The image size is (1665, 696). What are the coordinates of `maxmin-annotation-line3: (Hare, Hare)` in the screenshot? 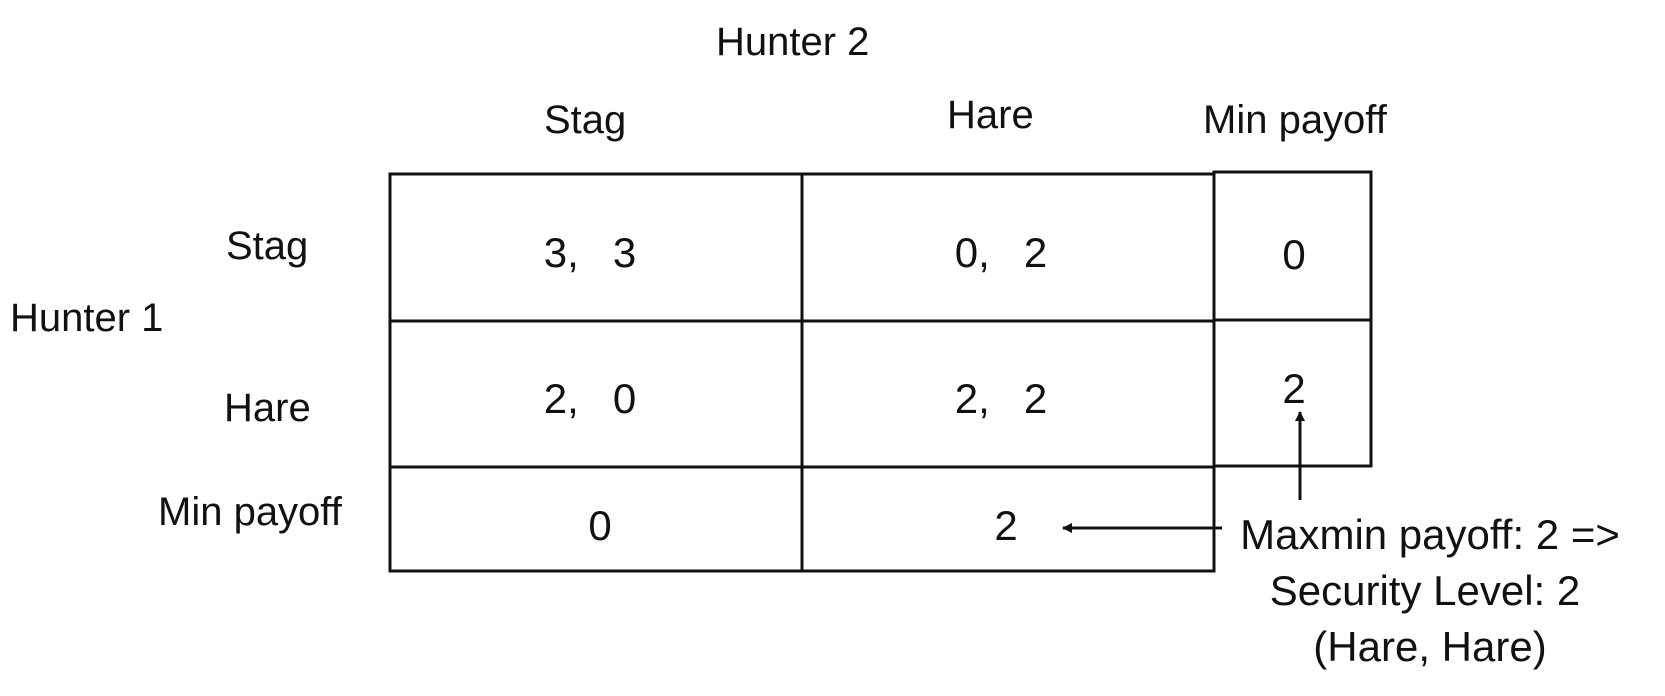 It's located at (1430, 646).